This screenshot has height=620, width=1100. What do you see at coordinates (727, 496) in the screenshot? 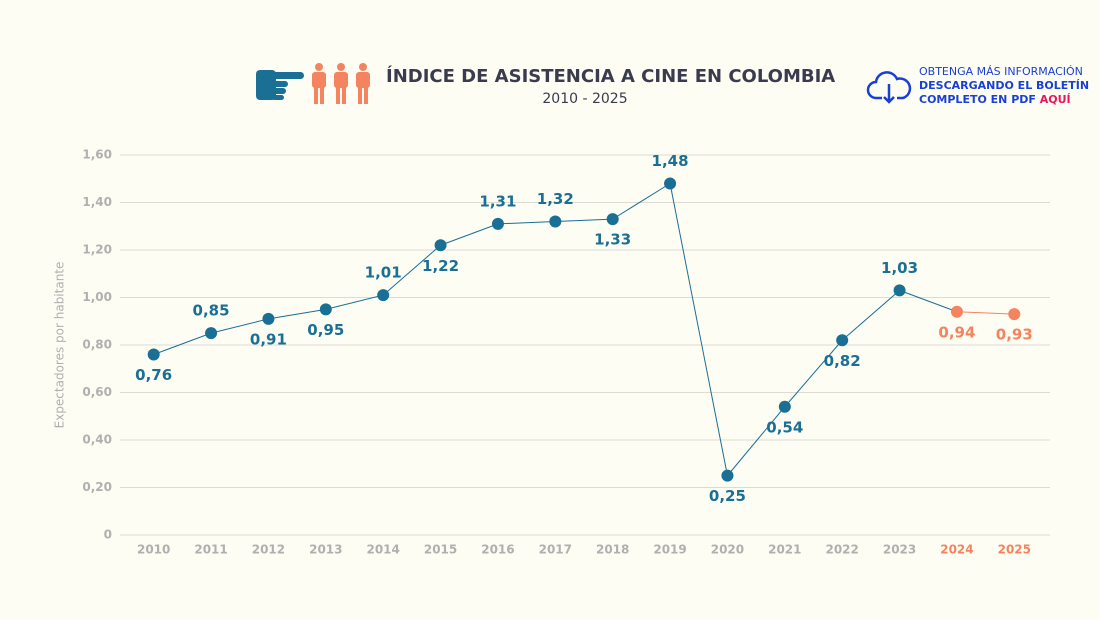
I see `data-label: 0,25` at bounding box center [727, 496].